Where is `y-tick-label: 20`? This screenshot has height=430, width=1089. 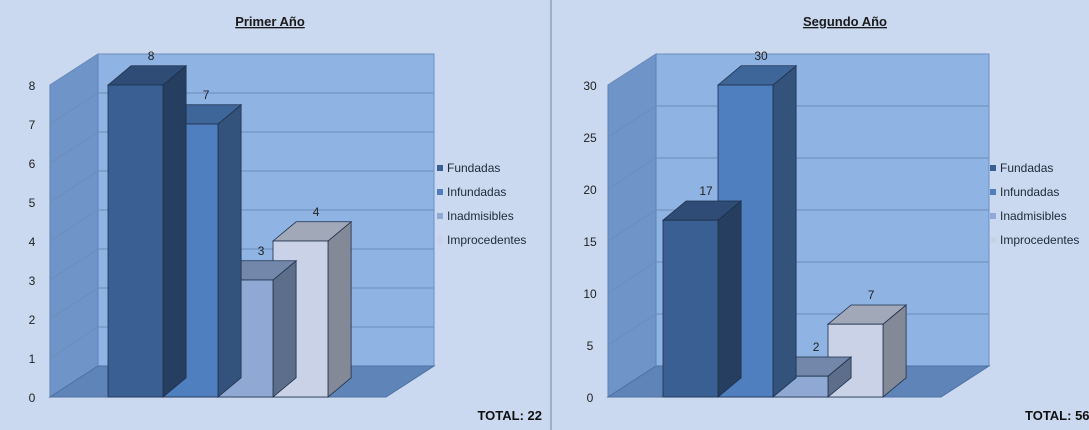
y-tick-label: 20 is located at coordinates (590, 190).